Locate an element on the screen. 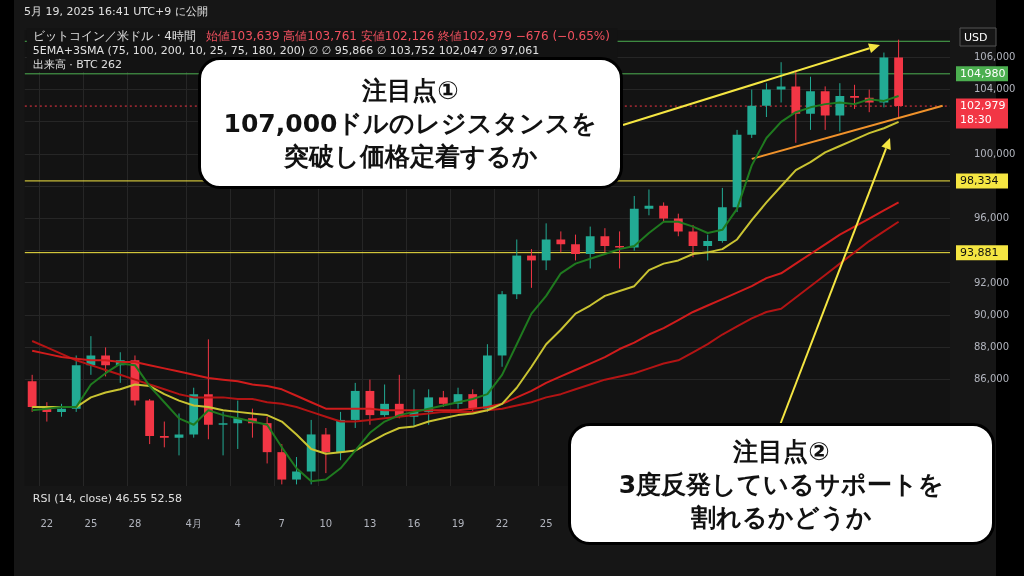 Image resolution: width=1024 pixels, height=576 pixels. callout-box: 注目点② 3度反発しているサポートを割れるかどうか is located at coordinates (781, 484).